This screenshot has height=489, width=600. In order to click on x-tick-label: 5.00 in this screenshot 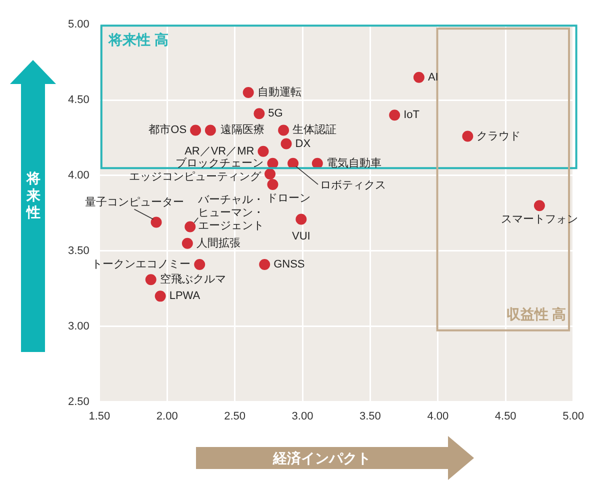, I will do `click(573, 416)`.